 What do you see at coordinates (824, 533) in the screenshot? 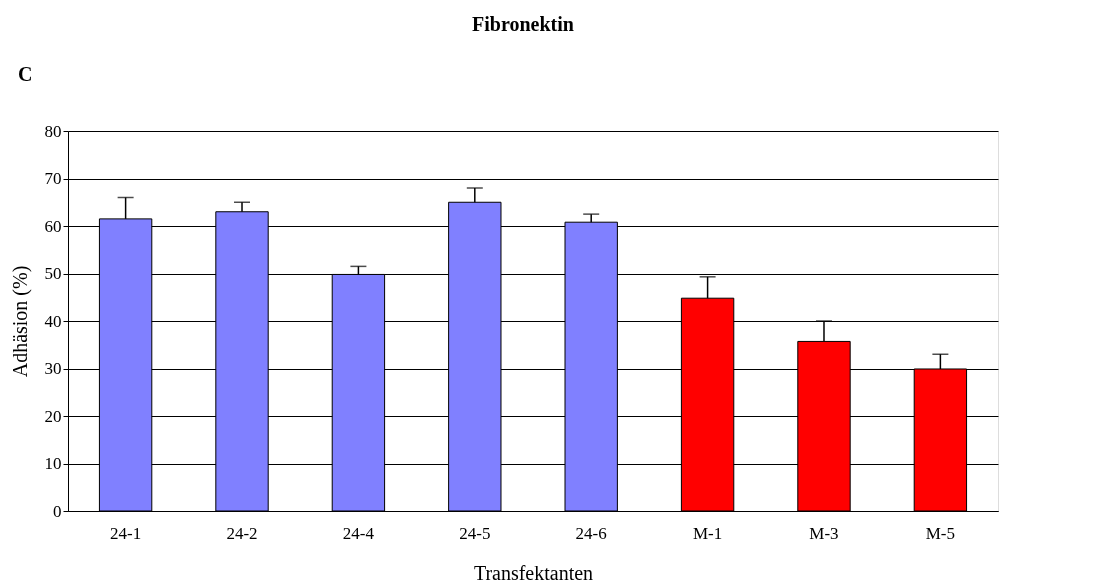
I see `x-tick-label: M-3` at bounding box center [824, 533].